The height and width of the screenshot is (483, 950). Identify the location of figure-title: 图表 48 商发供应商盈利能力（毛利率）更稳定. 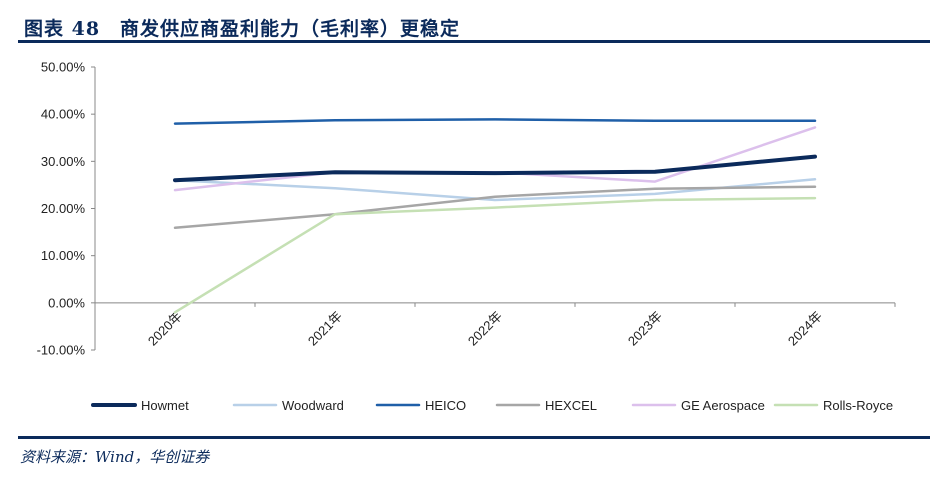
(242, 29).